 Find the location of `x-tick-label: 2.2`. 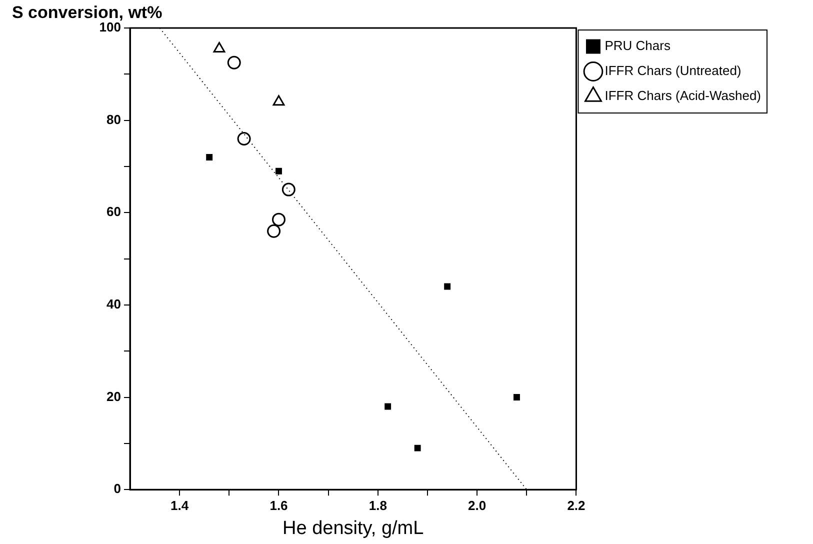

x-tick-label: 2.2 is located at coordinates (576, 505).